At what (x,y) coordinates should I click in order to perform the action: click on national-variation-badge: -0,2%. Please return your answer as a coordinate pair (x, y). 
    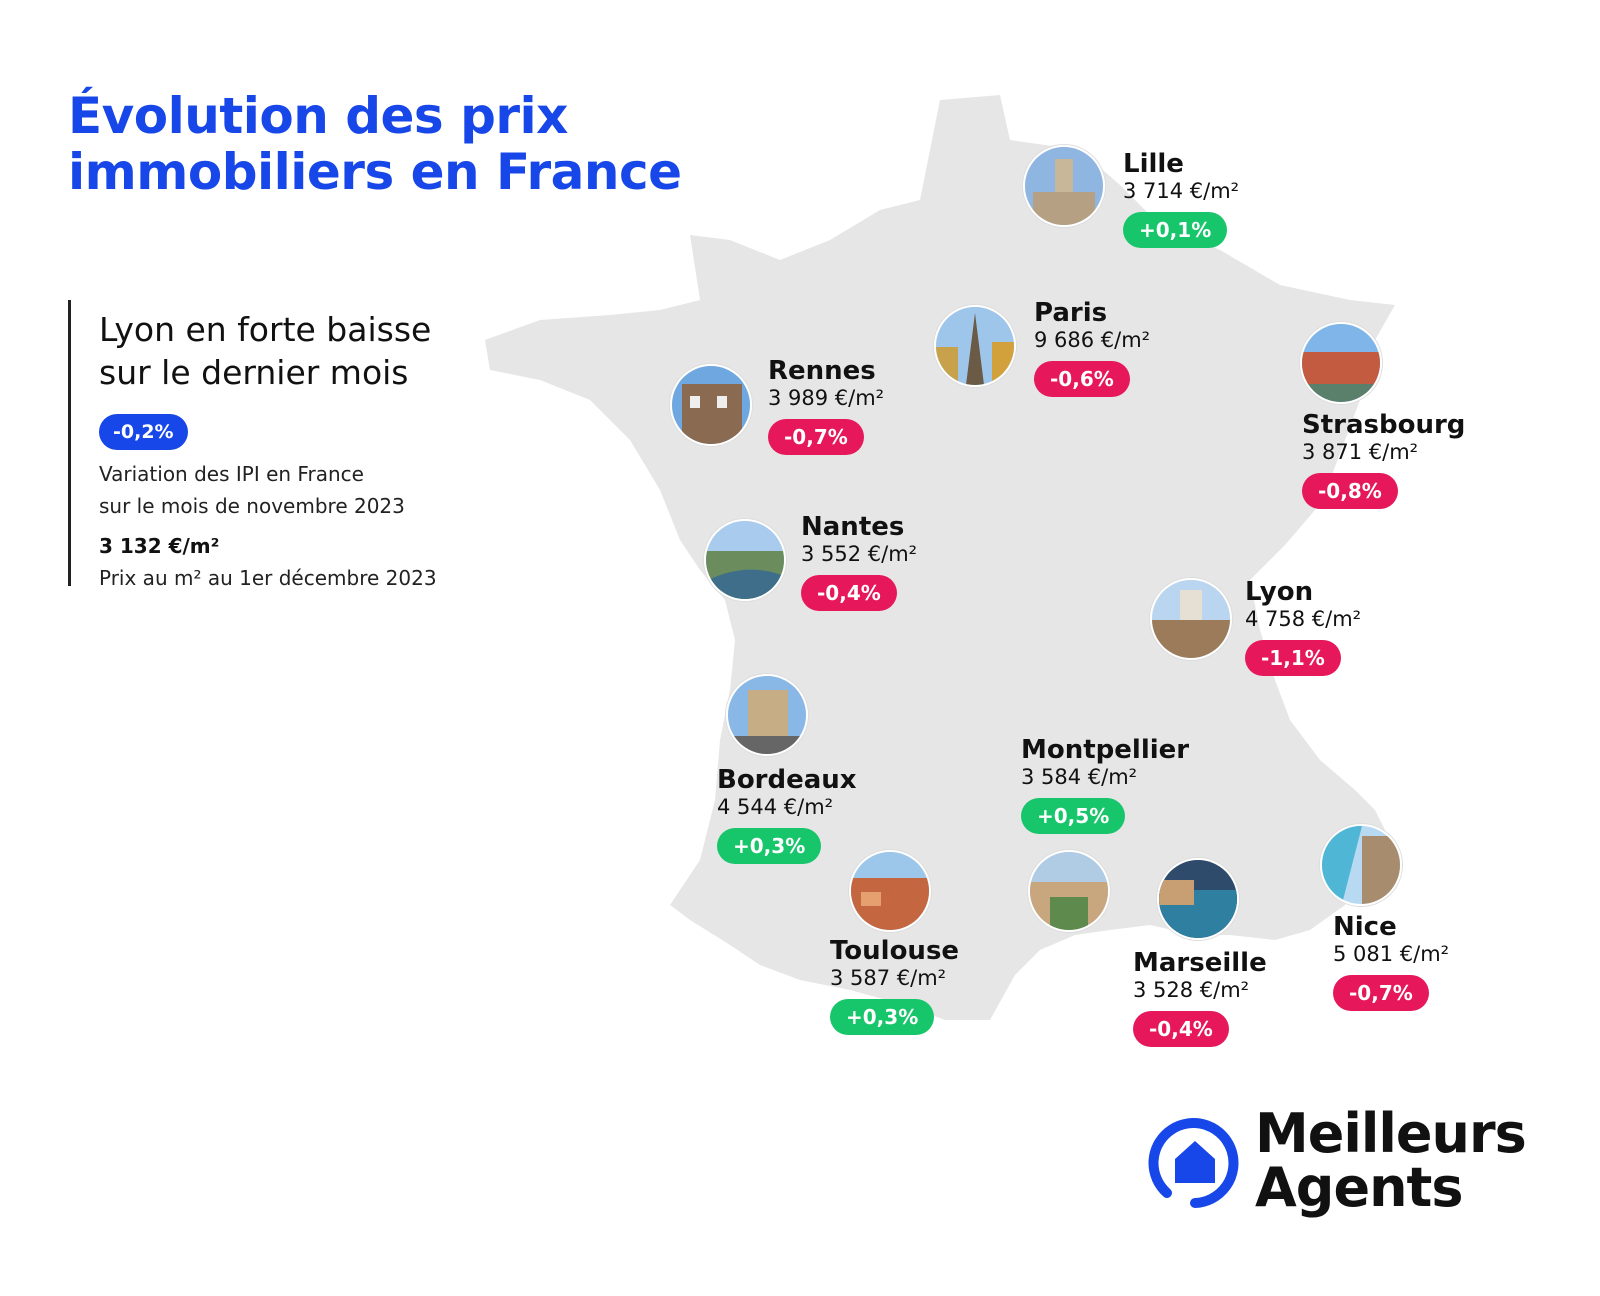
    Looking at the image, I should click on (143, 432).